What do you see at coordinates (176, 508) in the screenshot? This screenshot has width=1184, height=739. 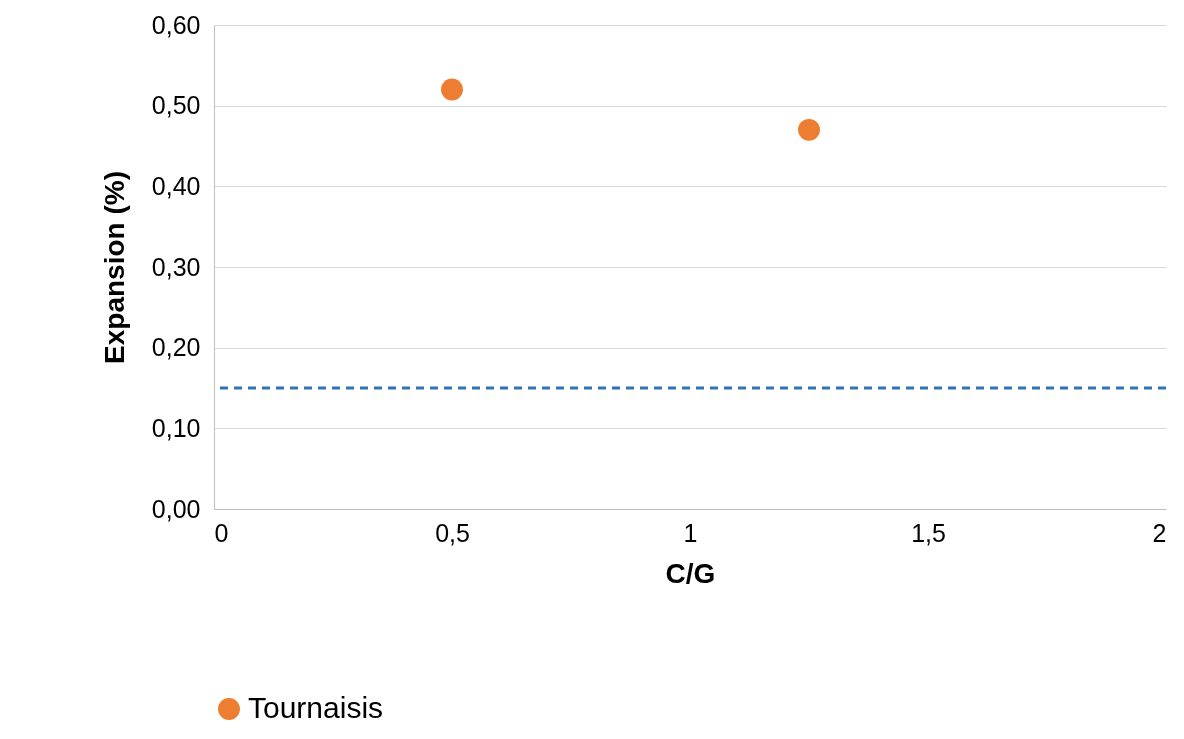 I see `y-tick-label: 0,00` at bounding box center [176, 508].